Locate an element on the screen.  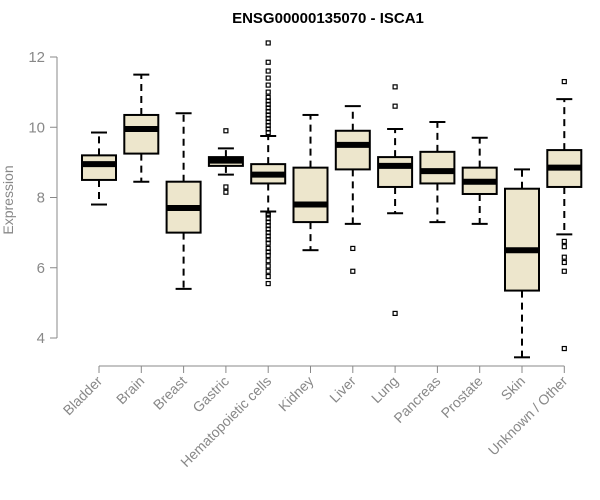
y-axis: 4 6 8 10 12 is located at coordinates (43, 198).